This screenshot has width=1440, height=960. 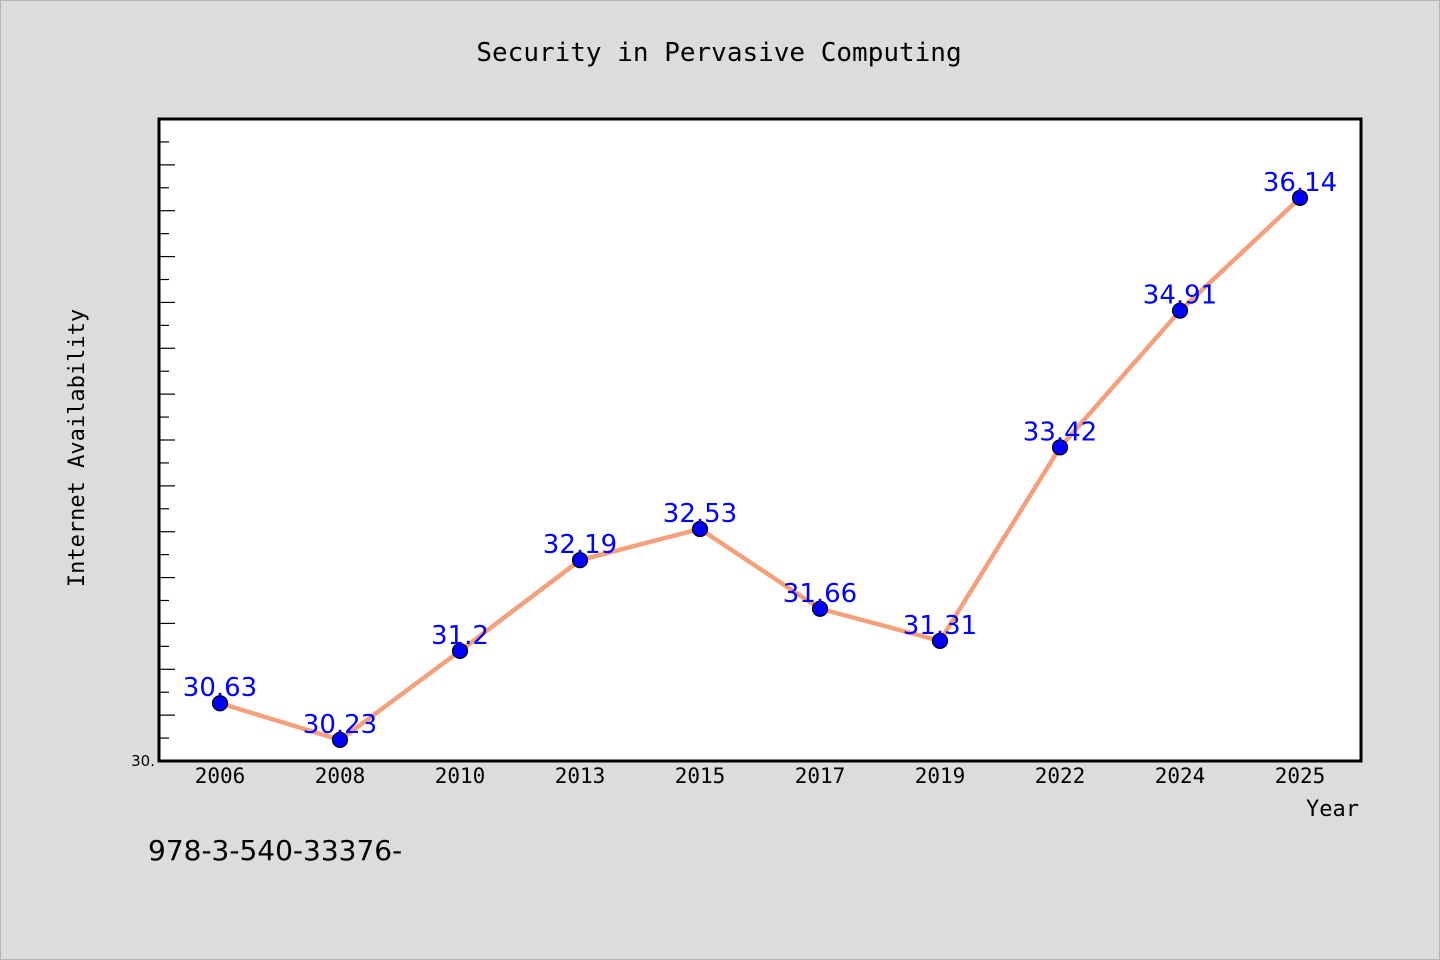 I want to click on x-tick-label: 2006, so click(x=220, y=776).